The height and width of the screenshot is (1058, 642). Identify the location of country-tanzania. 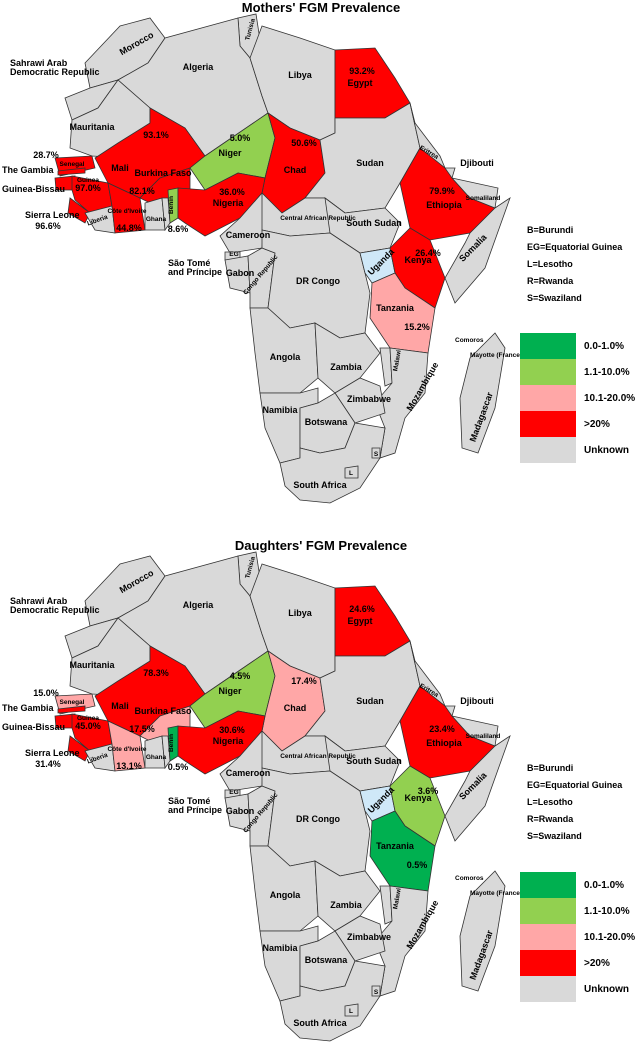
(402, 313).